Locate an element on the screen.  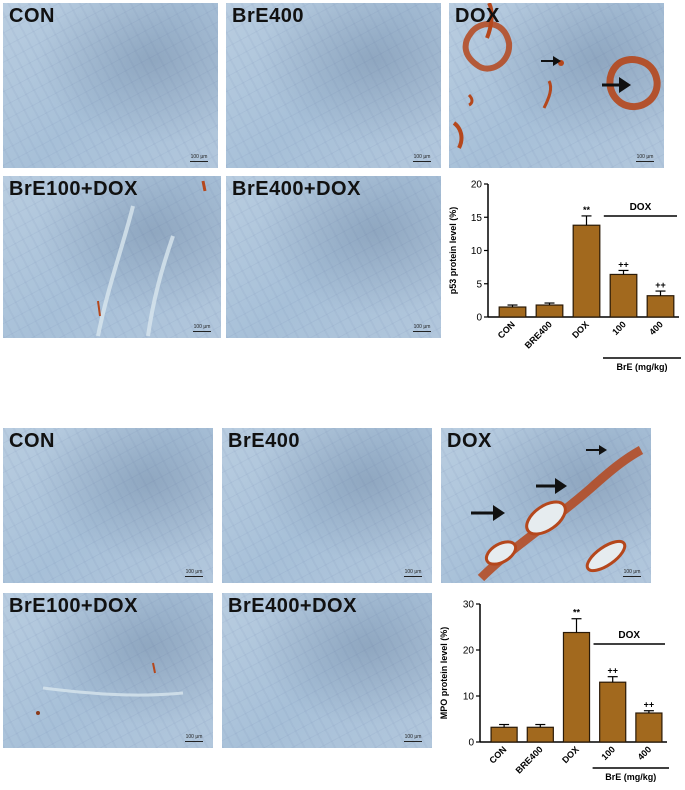
y-tick-label: 15 is located at coordinates (477, 218).